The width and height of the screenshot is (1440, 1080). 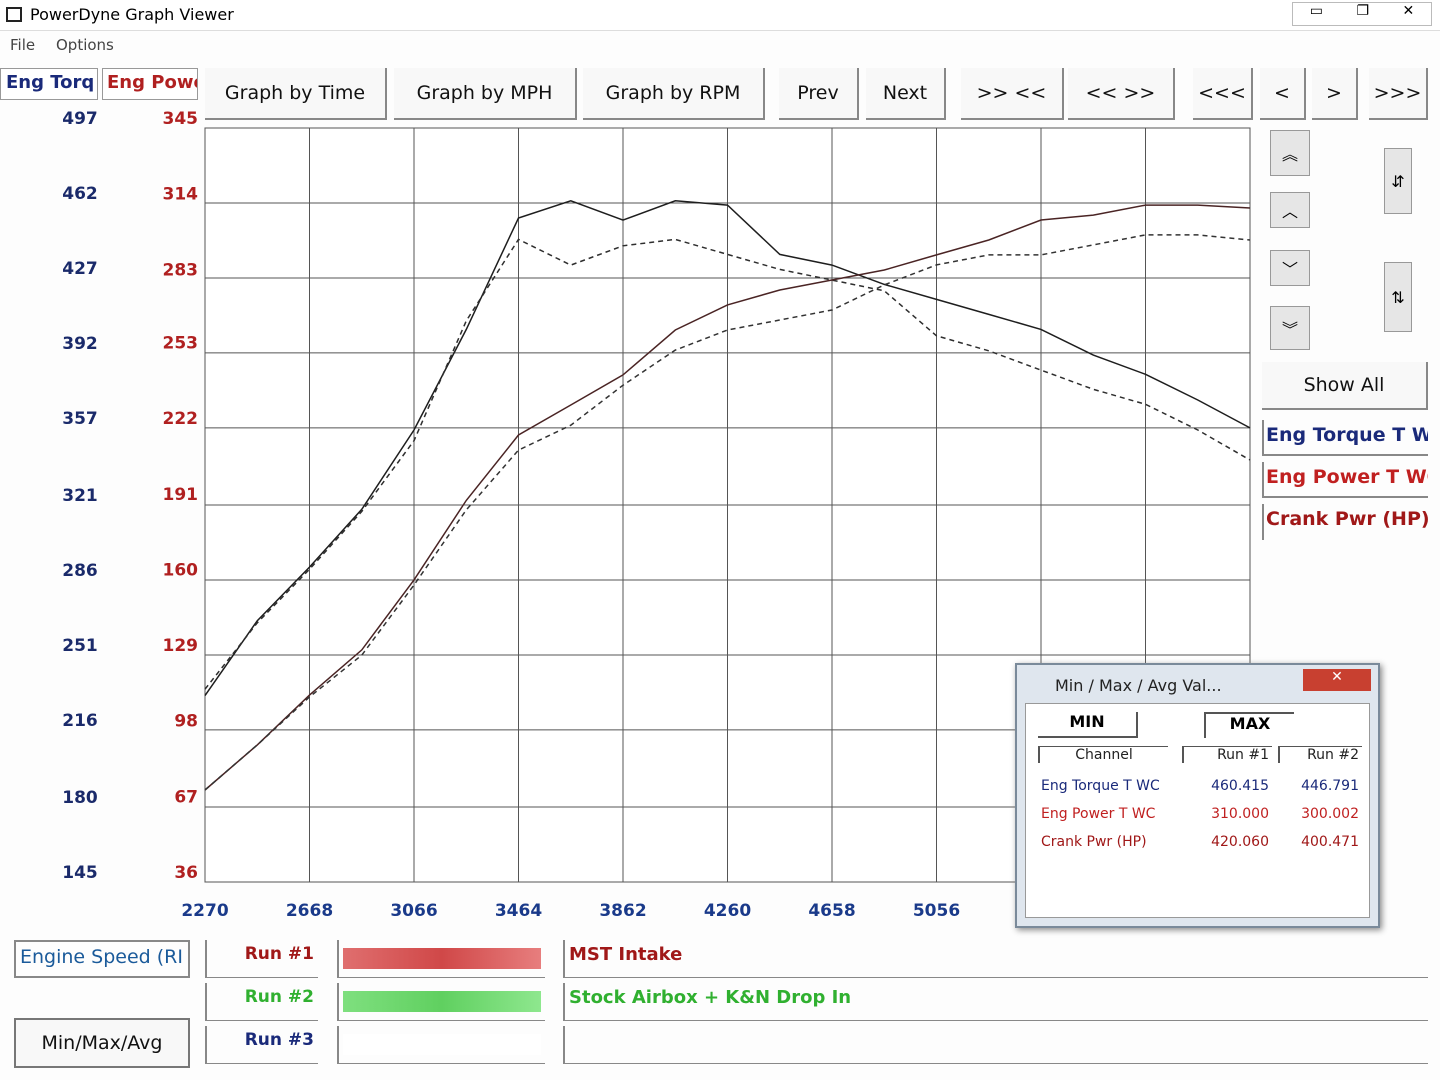 I want to click on toolbar-button: Prev, so click(x=819, y=94).